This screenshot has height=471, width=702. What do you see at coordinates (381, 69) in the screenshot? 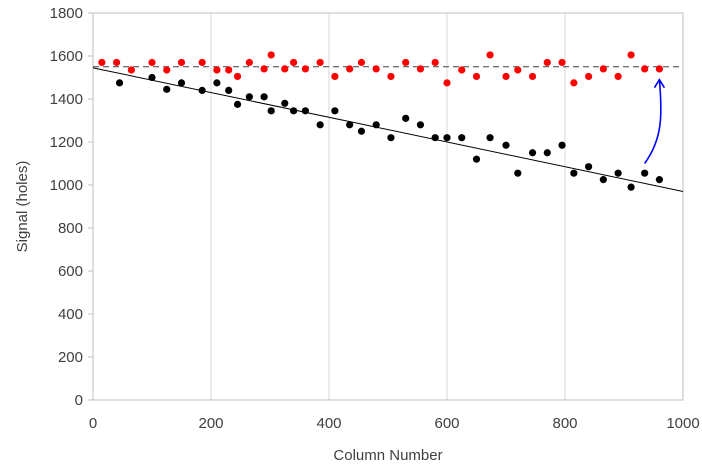
I see `red-series` at bounding box center [381, 69].